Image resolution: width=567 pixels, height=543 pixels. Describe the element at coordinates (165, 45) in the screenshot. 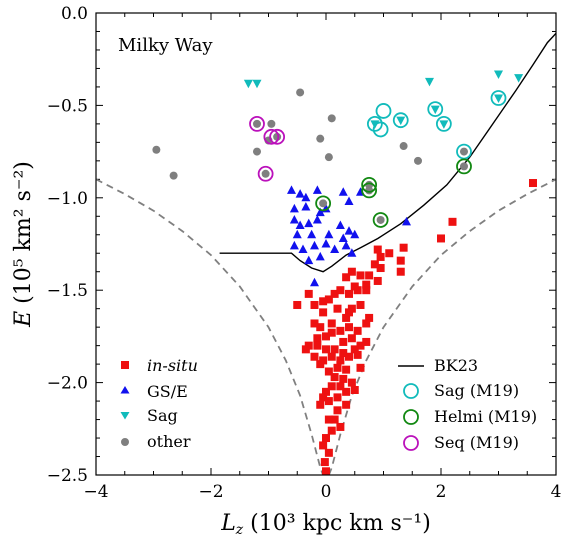

I see `chart-title: Milky Way` at that location.